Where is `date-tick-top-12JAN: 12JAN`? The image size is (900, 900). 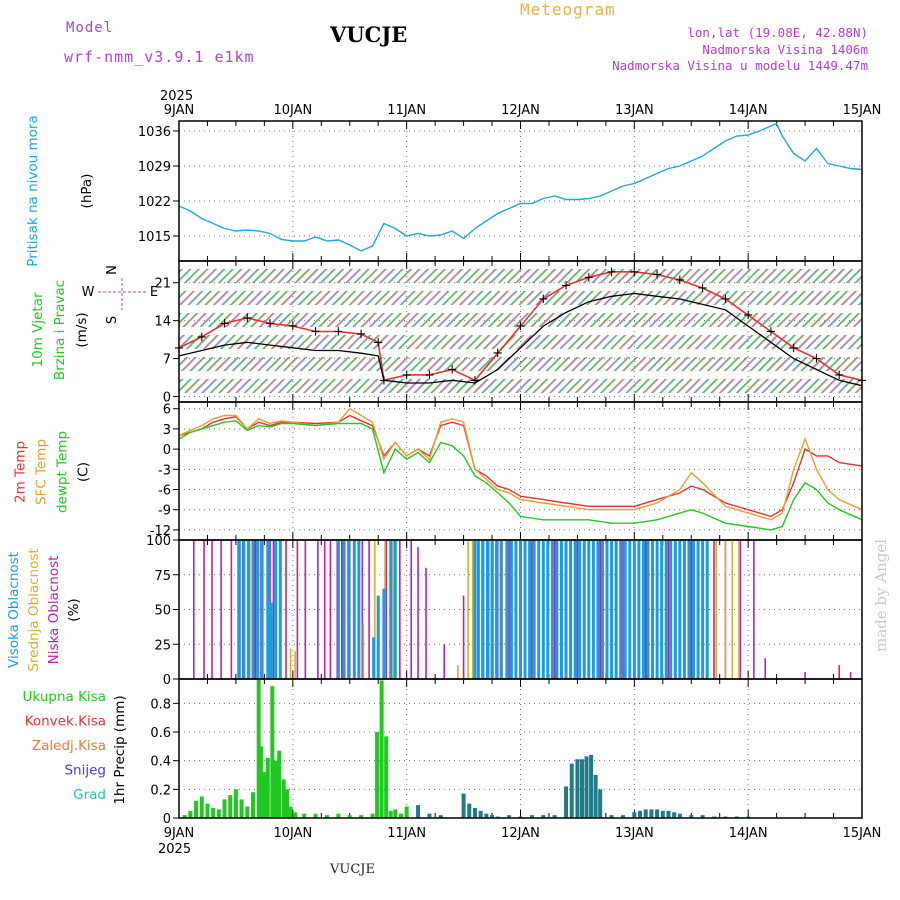 date-tick-top-12JAN: 12JAN is located at coordinates (520, 110).